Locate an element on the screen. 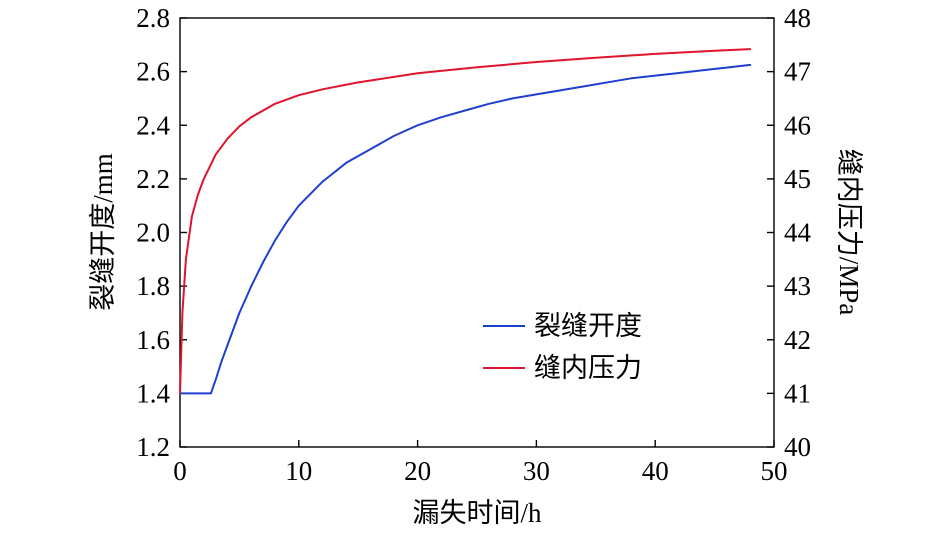 This screenshot has height=534, width=945. x-tick-label: 50 is located at coordinates (774, 471).